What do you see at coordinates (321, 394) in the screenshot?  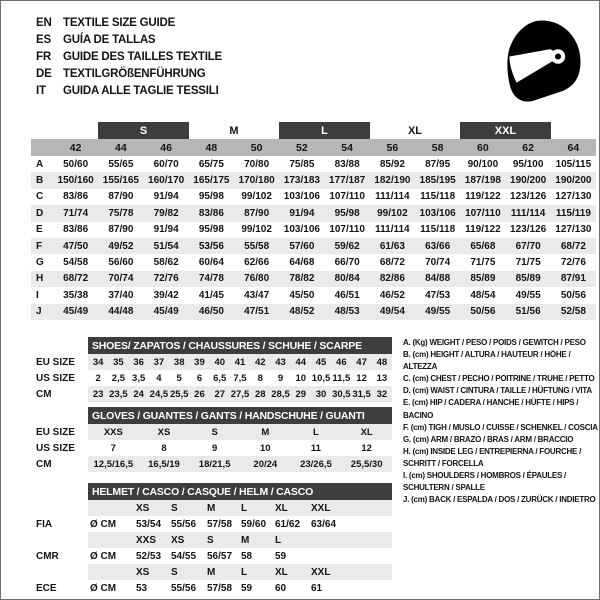 I see `value-cell: 30` at bounding box center [321, 394].